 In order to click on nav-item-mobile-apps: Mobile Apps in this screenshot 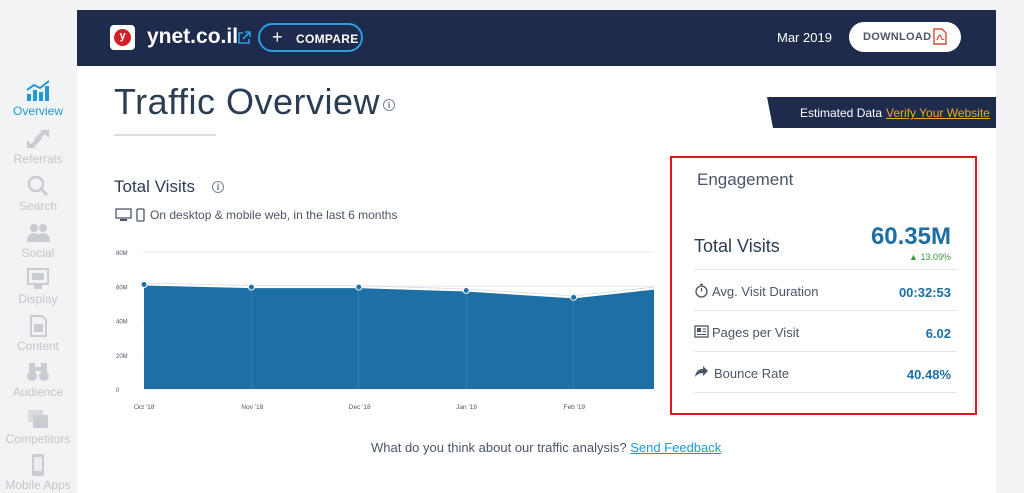, I will do `click(38, 473)`.